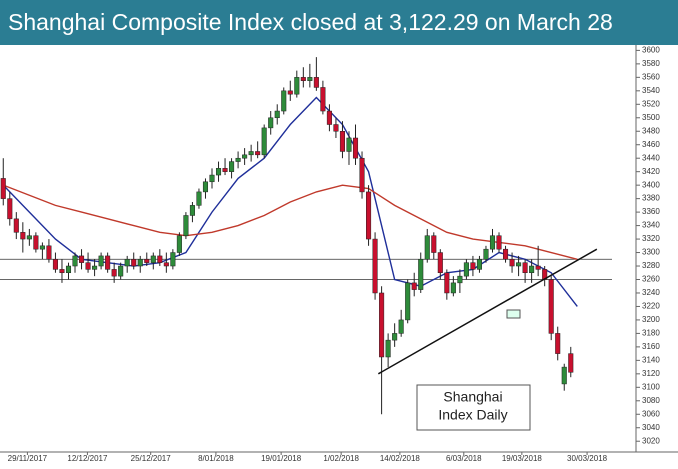 This screenshot has width=678, height=469. I want to click on y-tick-label: 3200, so click(651, 319).